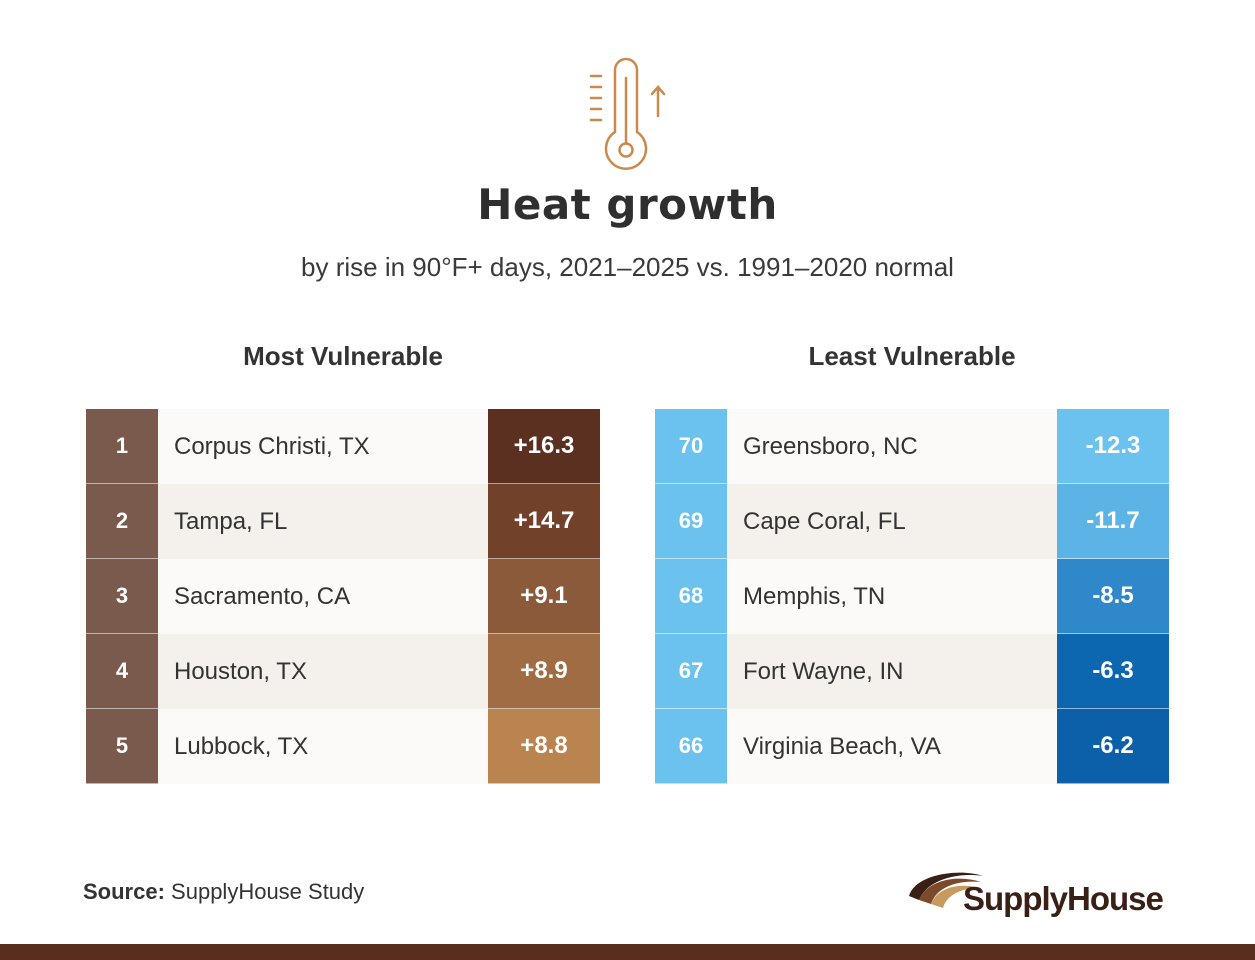 The height and width of the screenshot is (960, 1255). I want to click on city-cell: Sacramento, CA, so click(323, 596).